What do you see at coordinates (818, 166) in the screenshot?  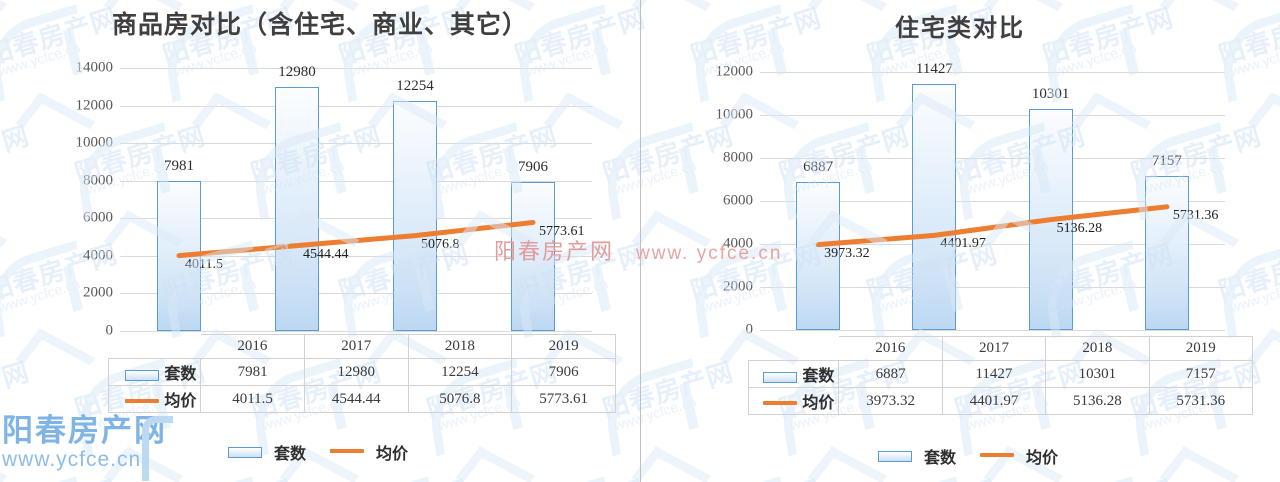 I see `bar-value-label: 6887` at bounding box center [818, 166].